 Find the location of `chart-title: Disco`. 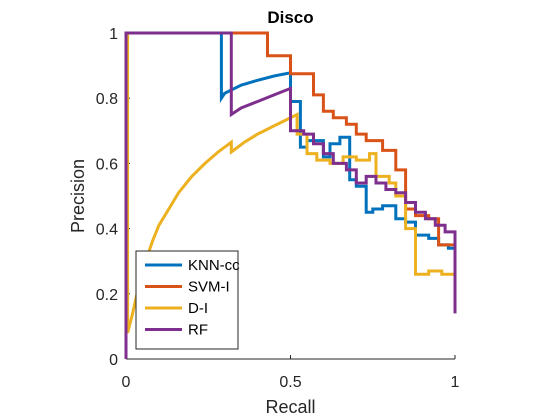

chart-title: Disco is located at coordinates (290, 17).